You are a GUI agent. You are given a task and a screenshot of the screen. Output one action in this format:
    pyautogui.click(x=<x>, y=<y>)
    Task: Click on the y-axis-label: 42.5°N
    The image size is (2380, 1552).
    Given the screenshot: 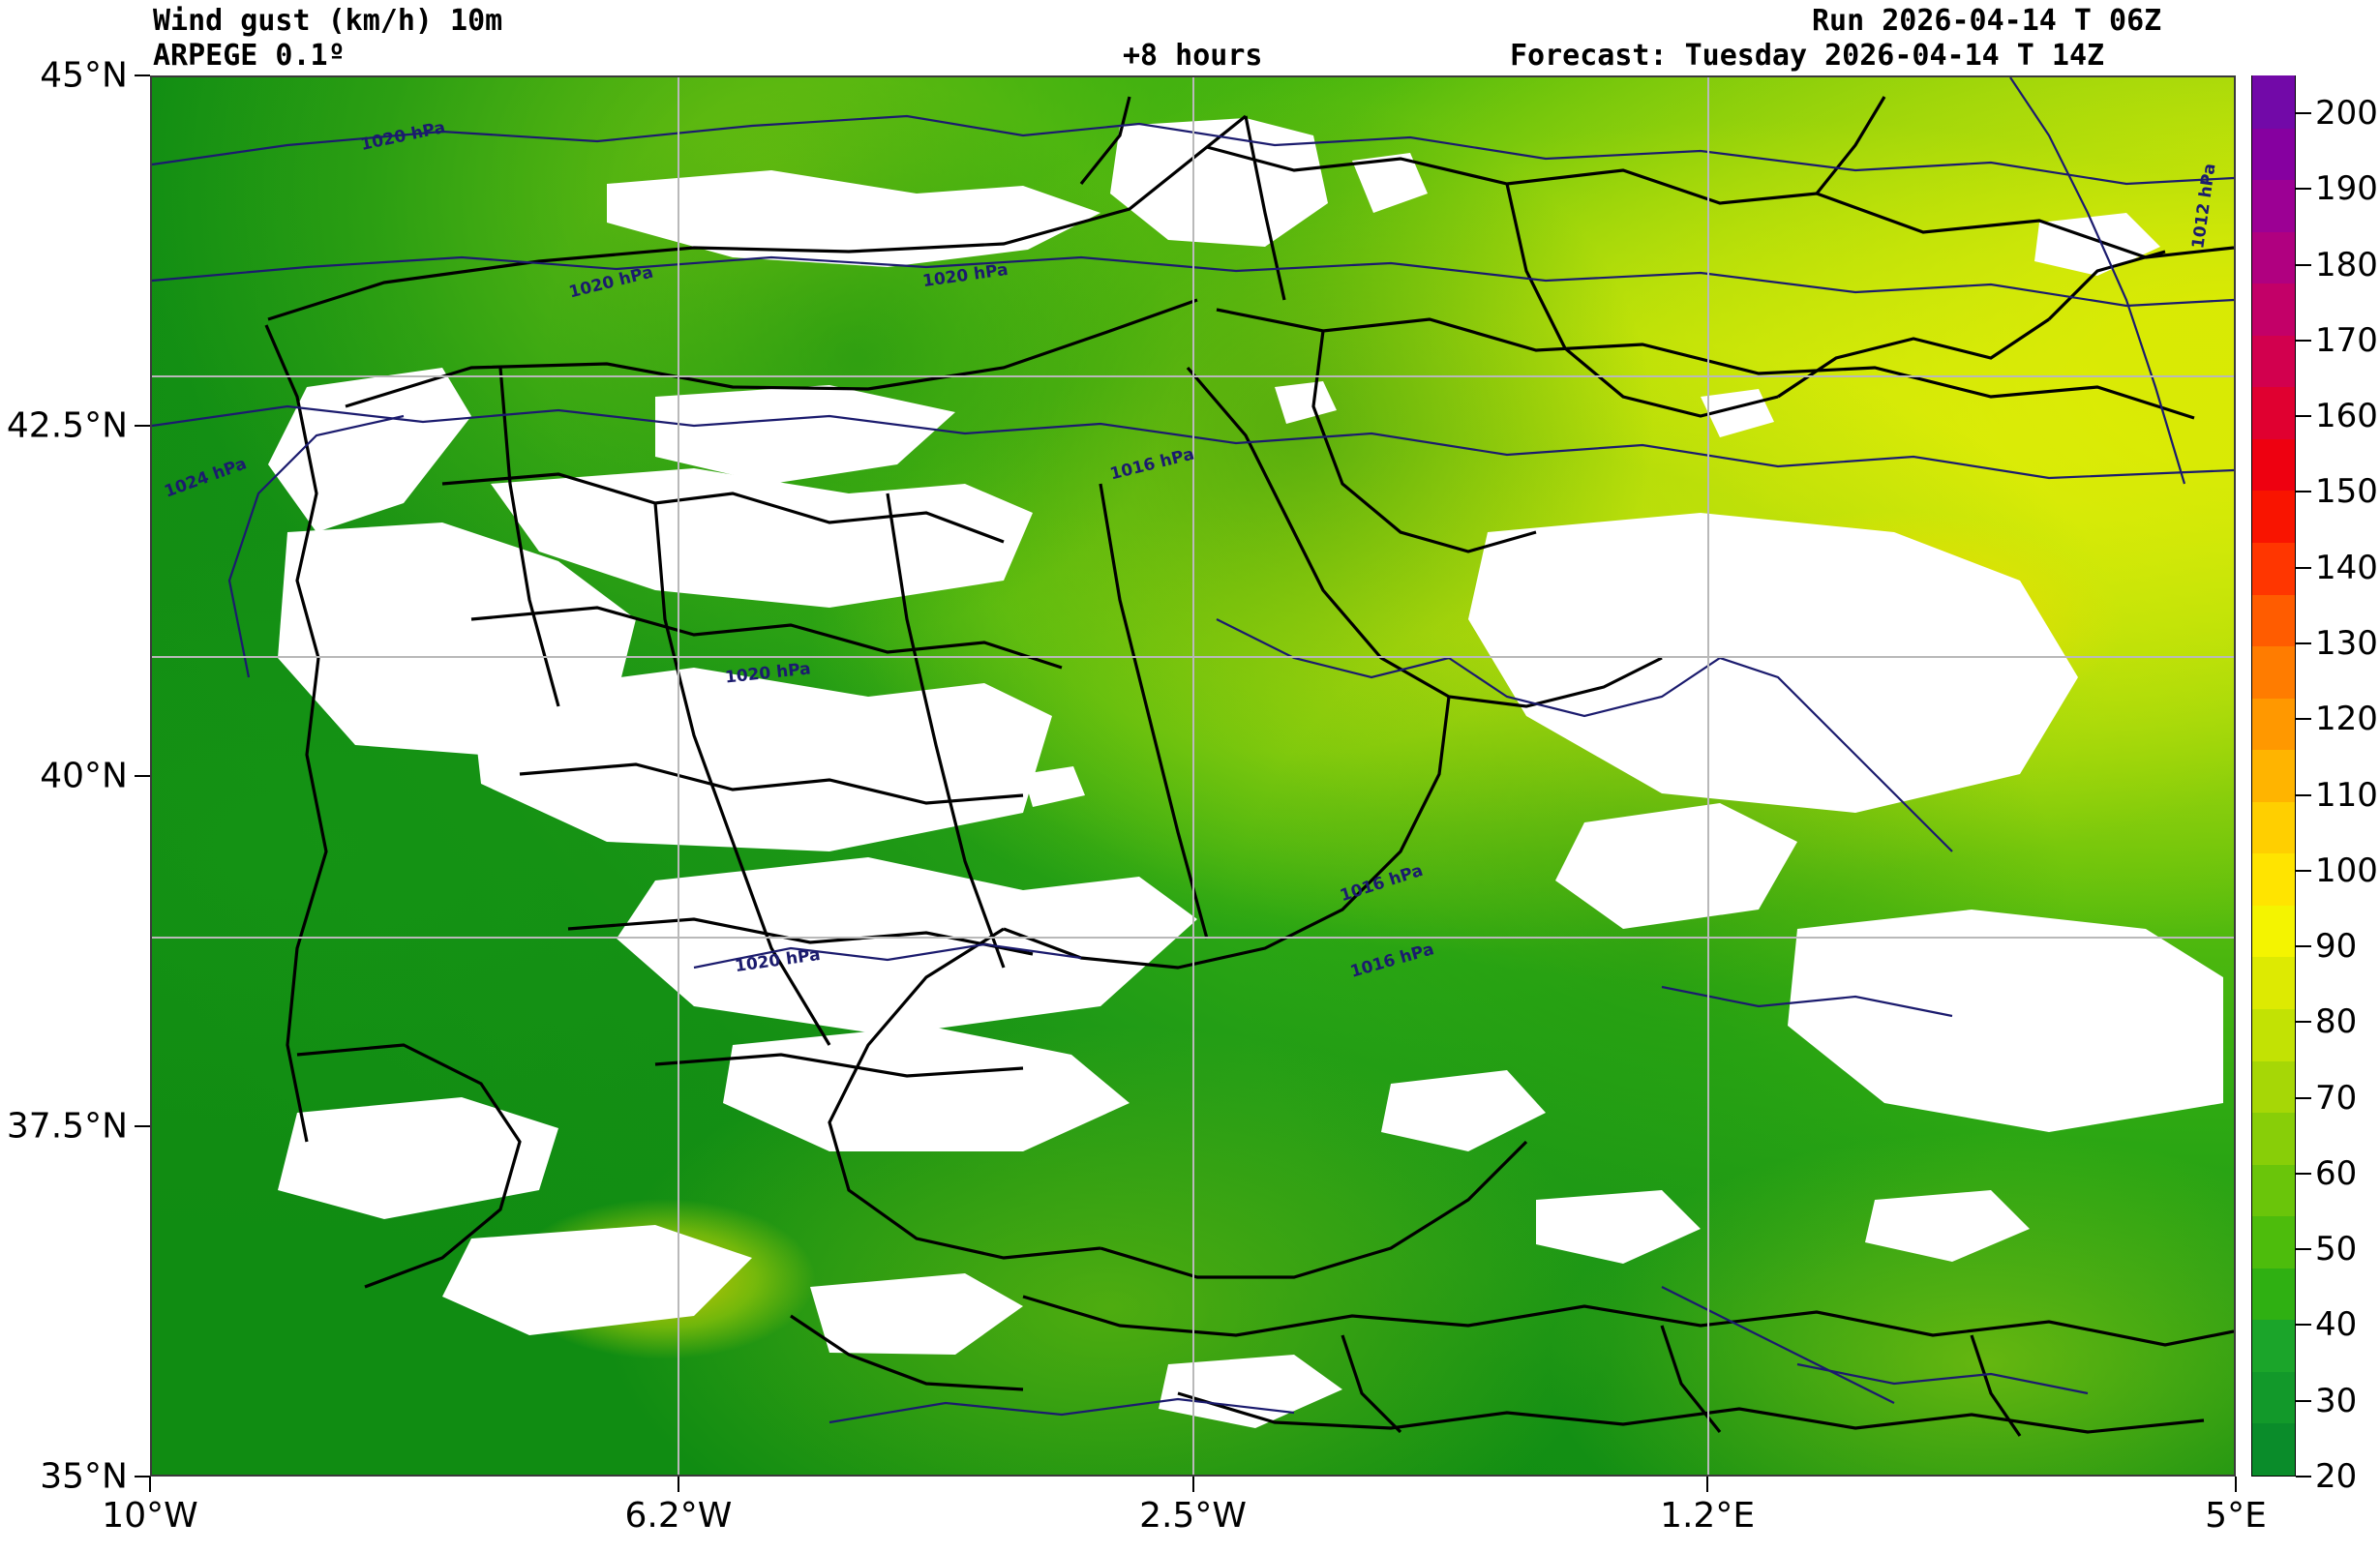 What is the action you would take?
    pyautogui.click(x=67, y=425)
    